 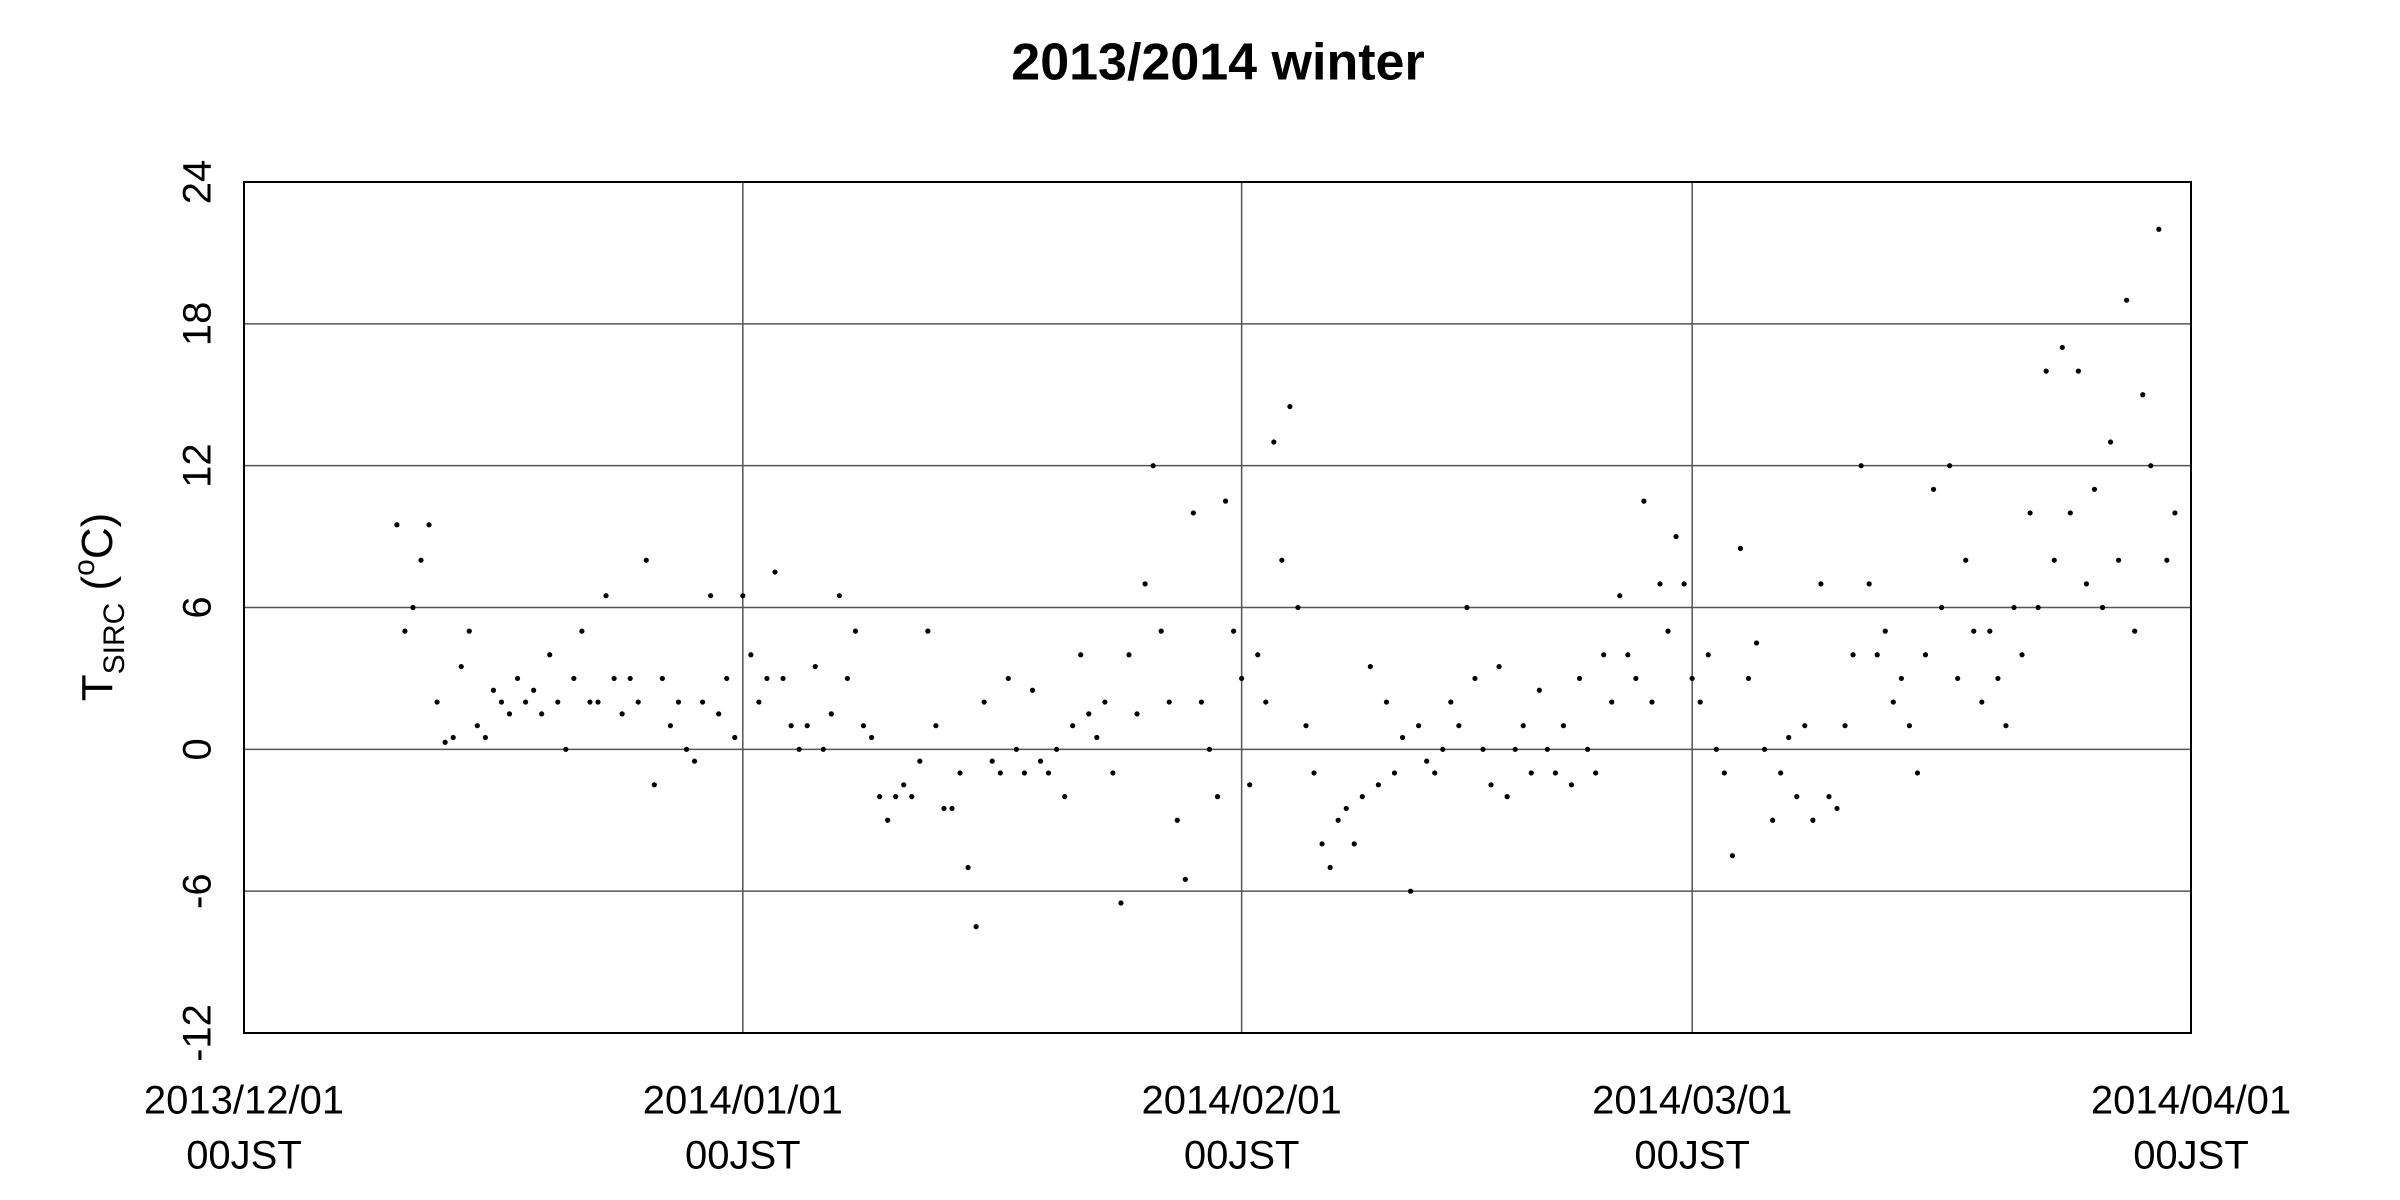 What do you see at coordinates (198, 324) in the screenshot?
I see `y-tick-label: 18` at bounding box center [198, 324].